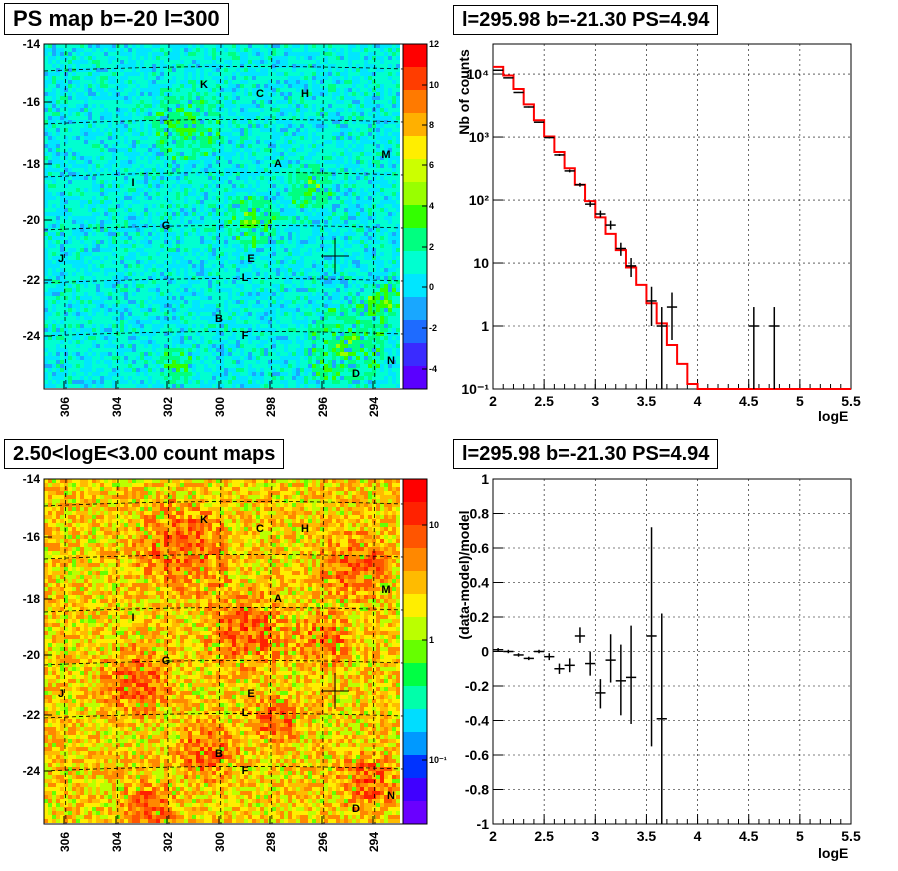  What do you see at coordinates (204, 85) in the screenshot?
I see `source-label: K` at bounding box center [204, 85].